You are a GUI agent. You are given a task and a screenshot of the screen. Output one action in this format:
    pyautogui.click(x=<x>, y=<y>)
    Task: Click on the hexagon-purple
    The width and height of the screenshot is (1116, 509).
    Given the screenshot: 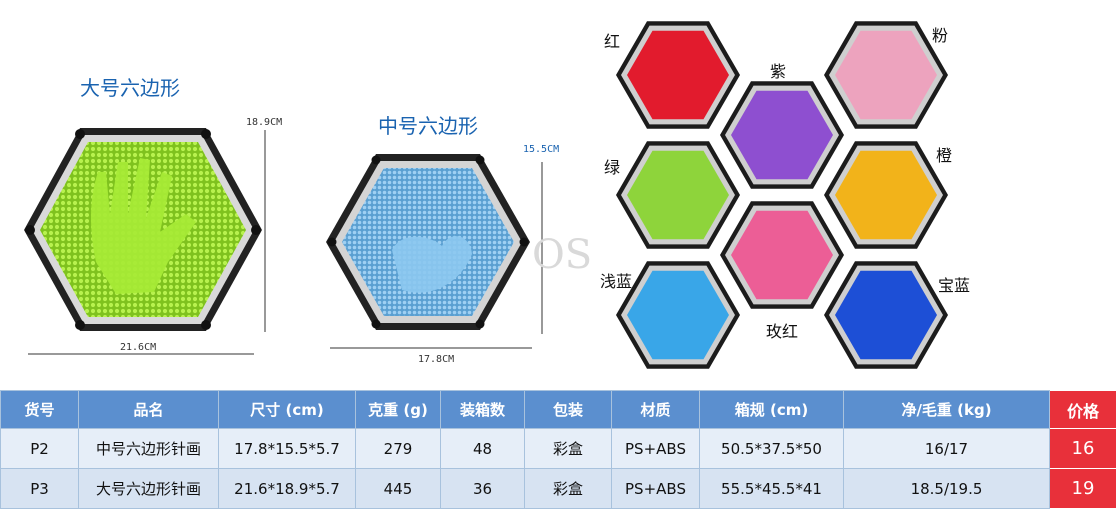 What is the action you would take?
    pyautogui.click(x=782, y=134)
    